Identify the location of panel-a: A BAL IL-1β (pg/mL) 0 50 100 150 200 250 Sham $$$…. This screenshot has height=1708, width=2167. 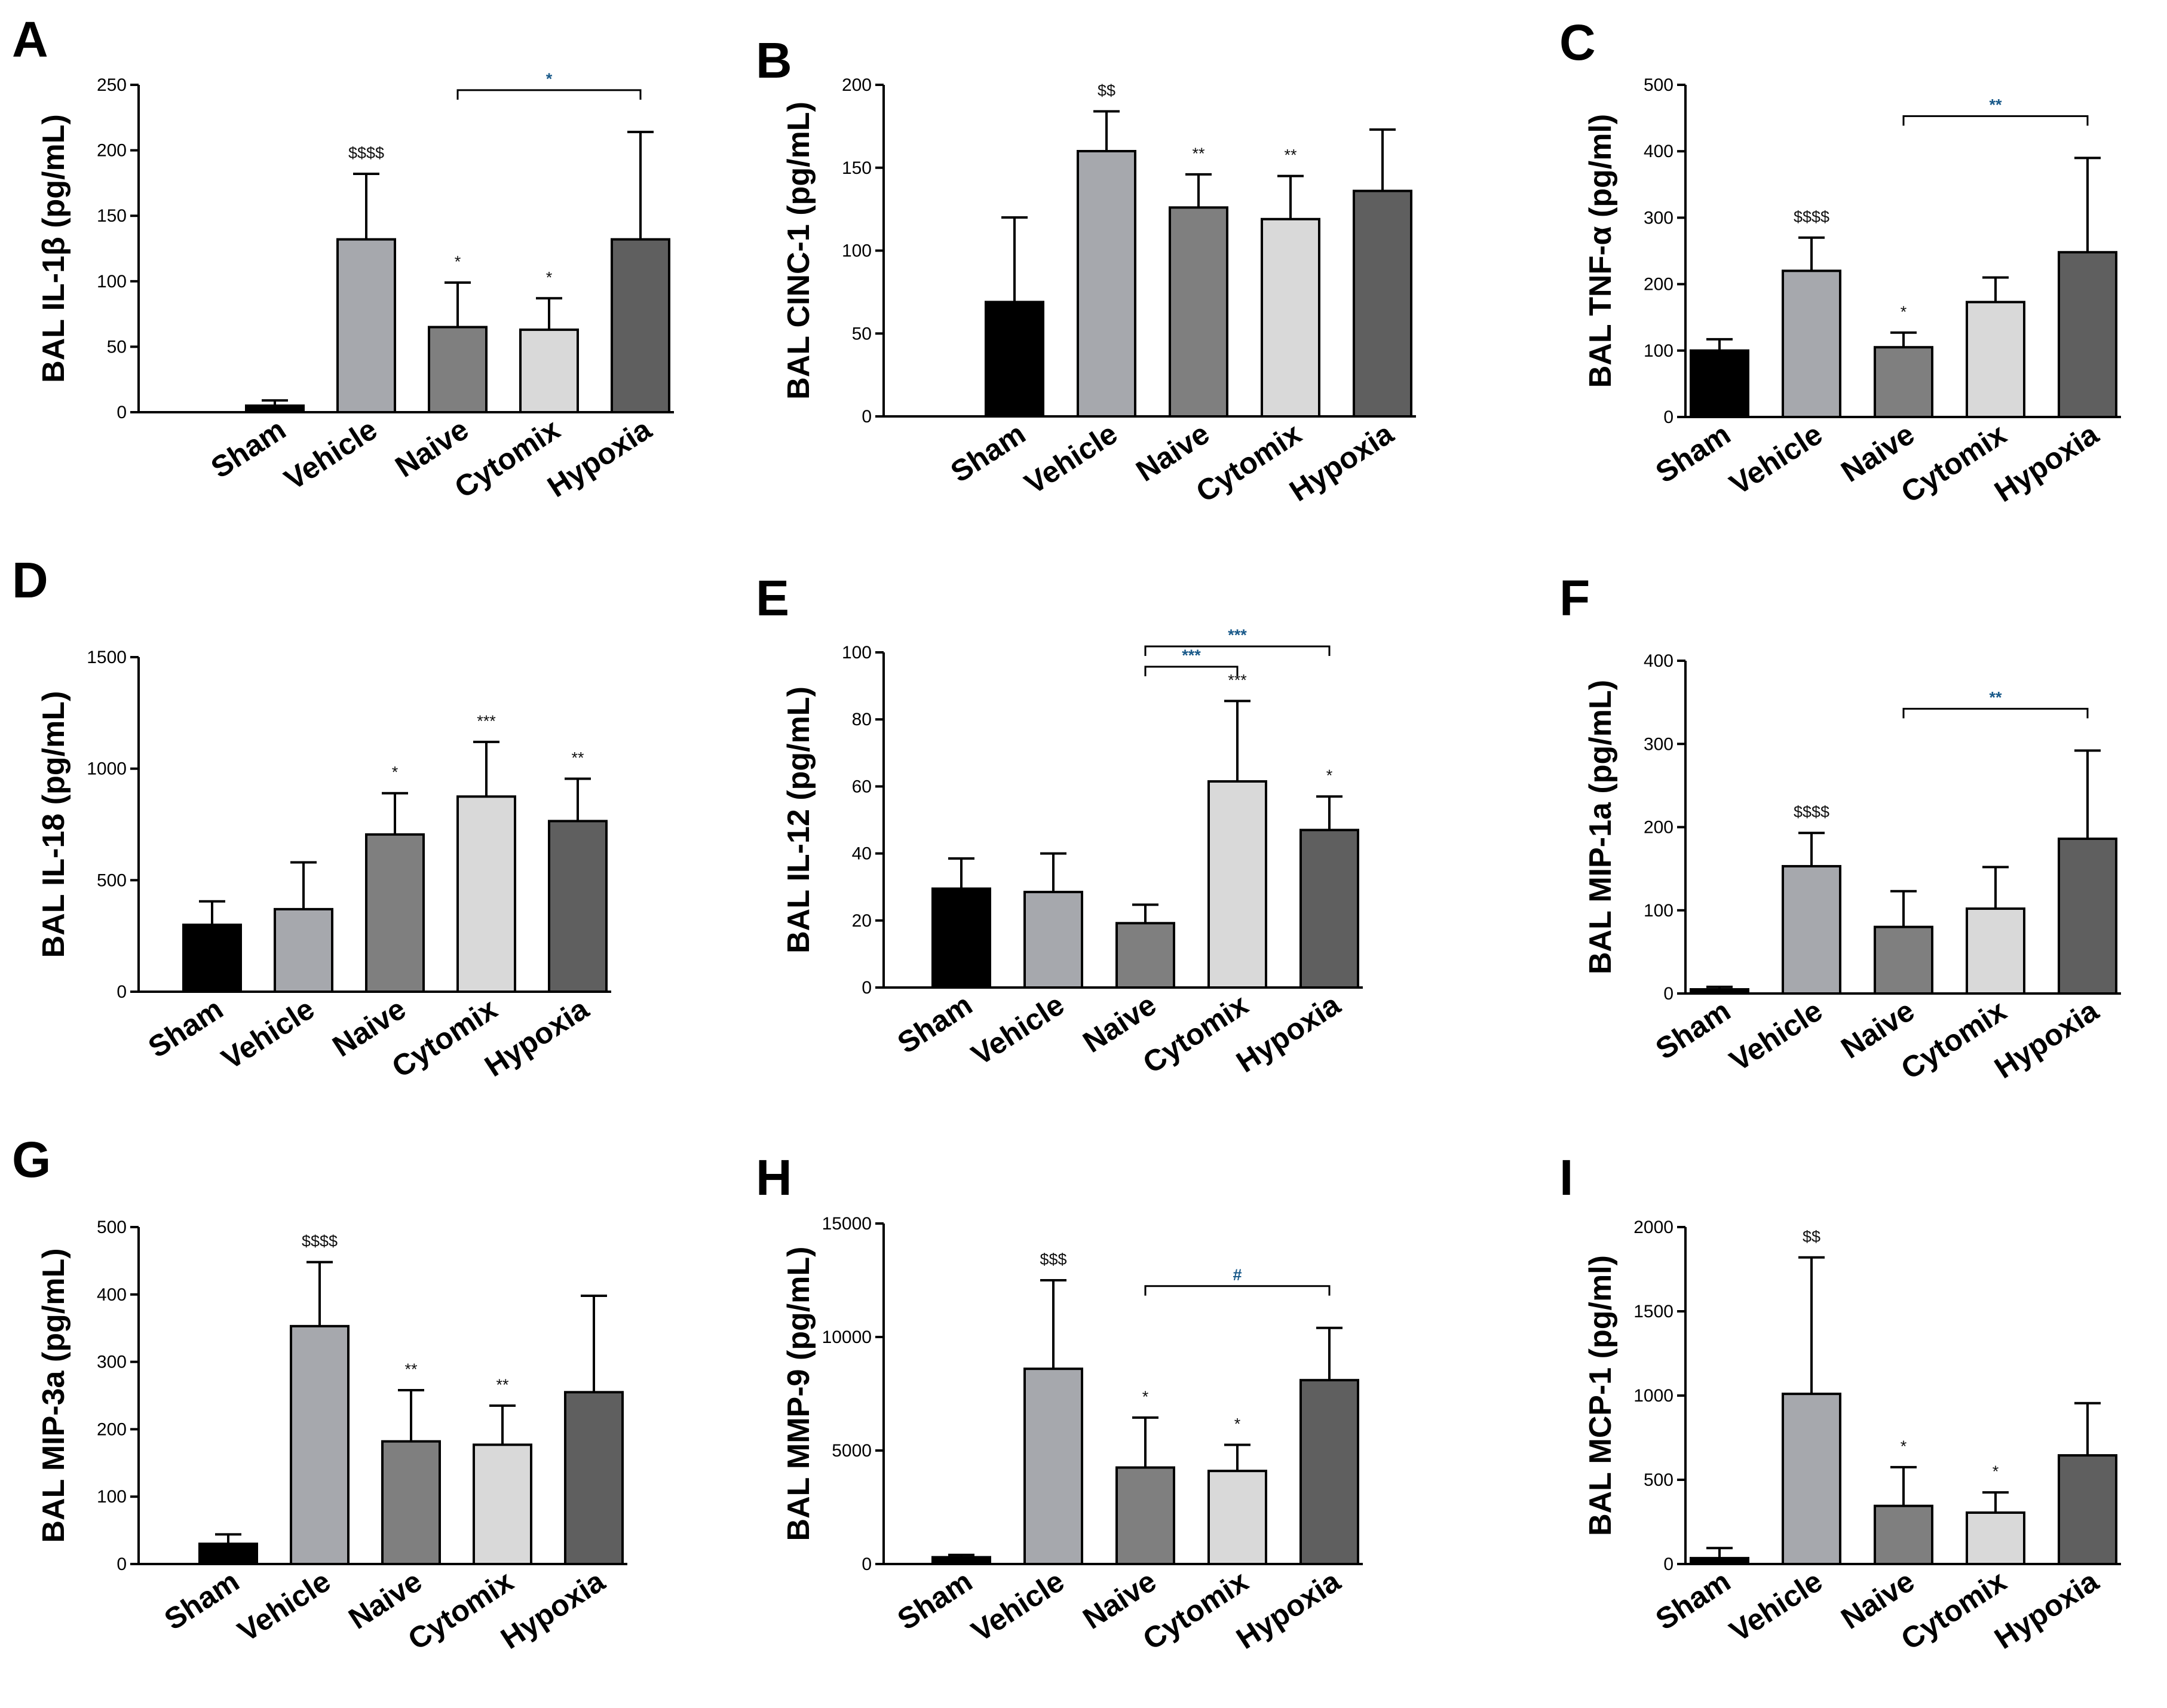
(343, 258).